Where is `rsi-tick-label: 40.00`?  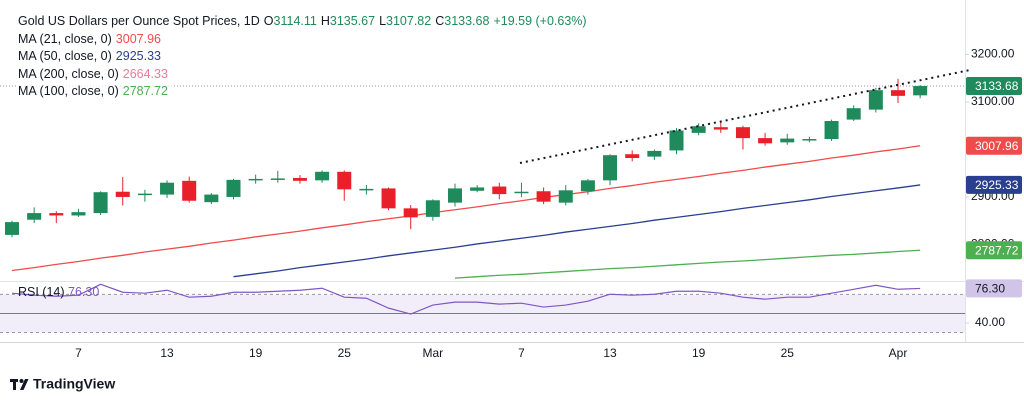 rsi-tick-label: 40.00 is located at coordinates (990, 322).